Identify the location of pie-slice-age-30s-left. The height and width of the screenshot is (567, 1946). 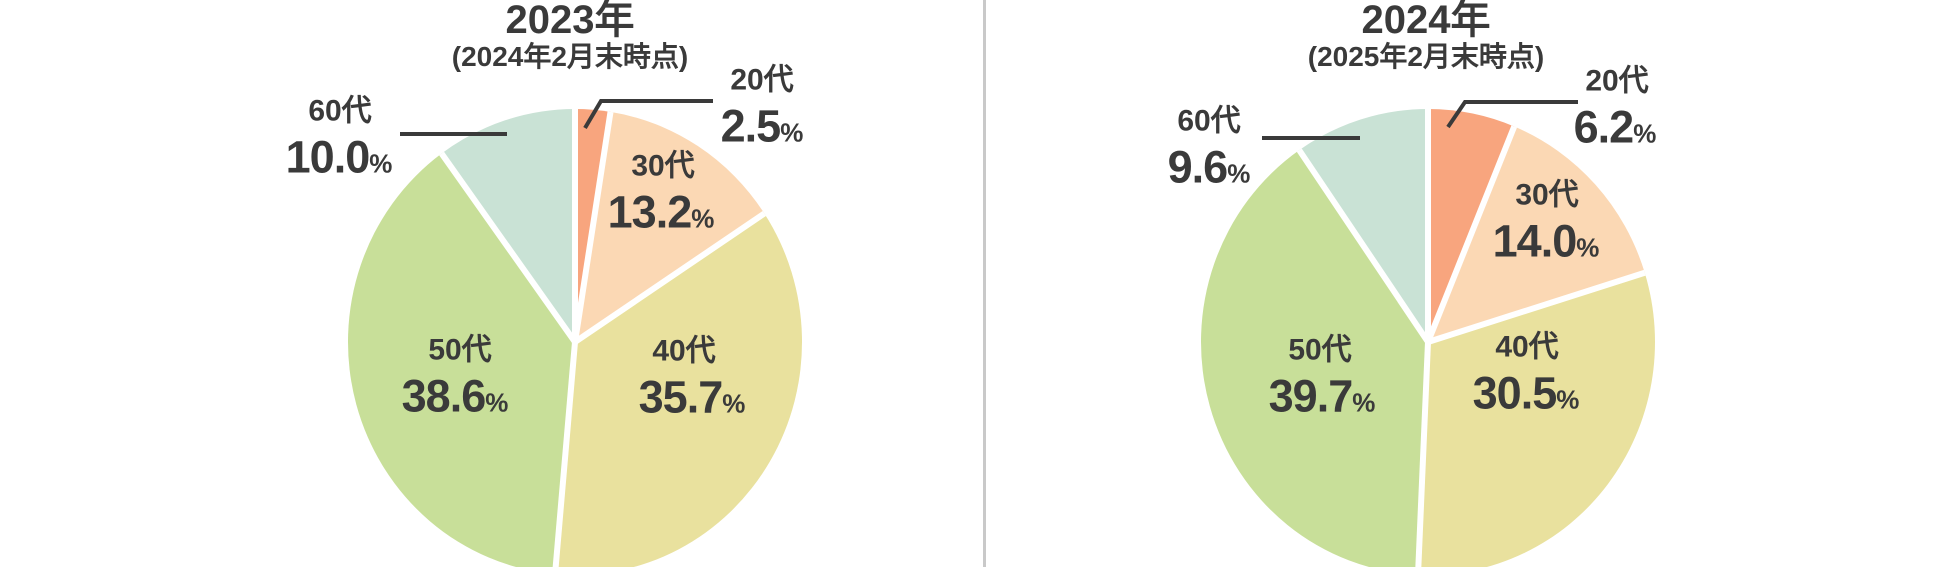
(670, 227).